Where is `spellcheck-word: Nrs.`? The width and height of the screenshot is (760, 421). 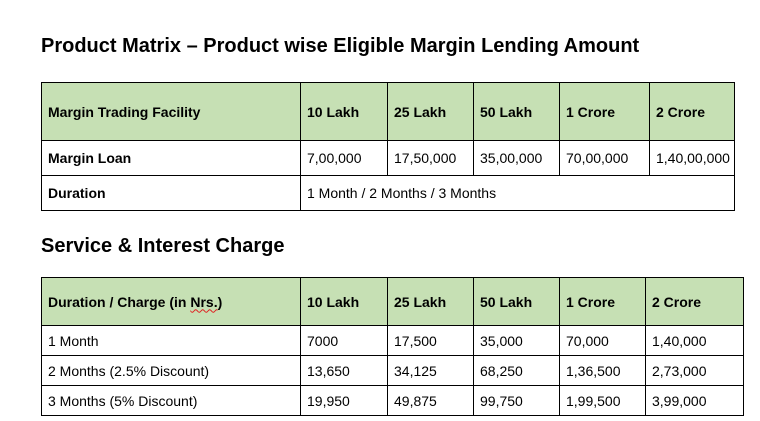 spellcheck-word: Nrs. is located at coordinates (204, 301).